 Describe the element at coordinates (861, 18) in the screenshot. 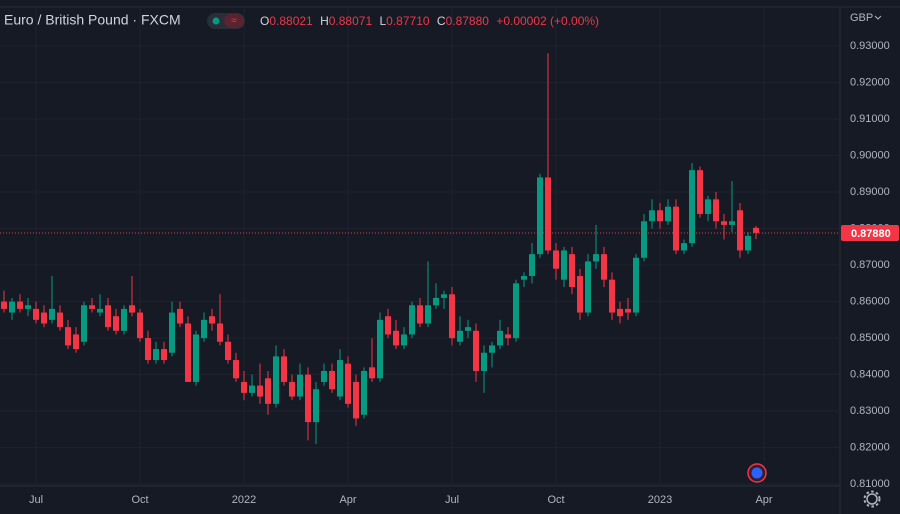

I see `currency: GBP` at that location.